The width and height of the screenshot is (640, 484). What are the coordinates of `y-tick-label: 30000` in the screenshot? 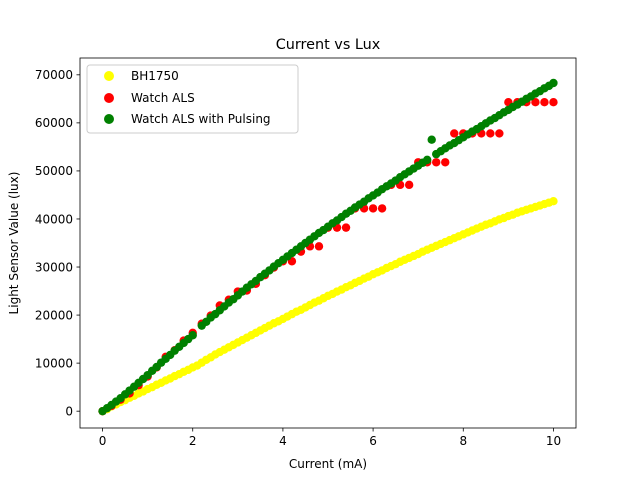 It's located at (54, 267).